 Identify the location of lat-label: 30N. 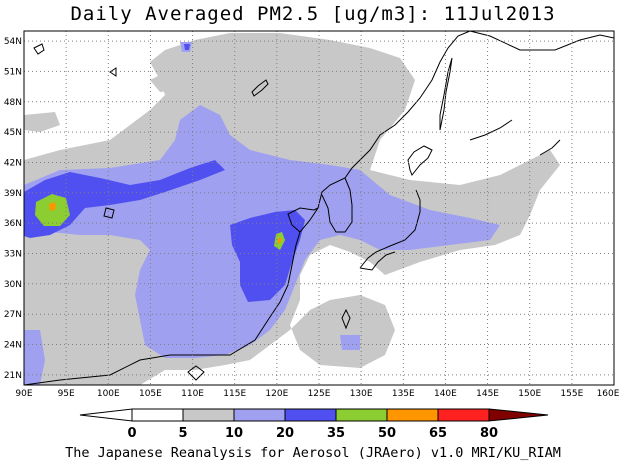
(13, 285).